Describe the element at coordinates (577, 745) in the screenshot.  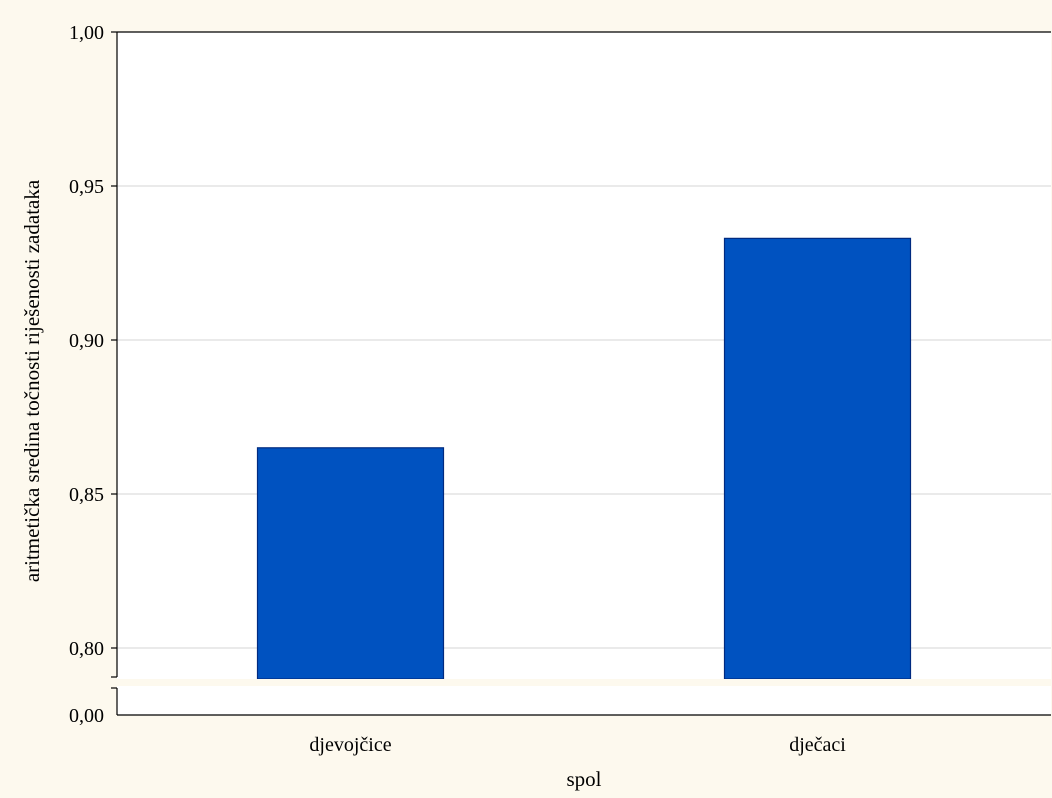
I see `x-ticks: djevojčice dječaci` at that location.